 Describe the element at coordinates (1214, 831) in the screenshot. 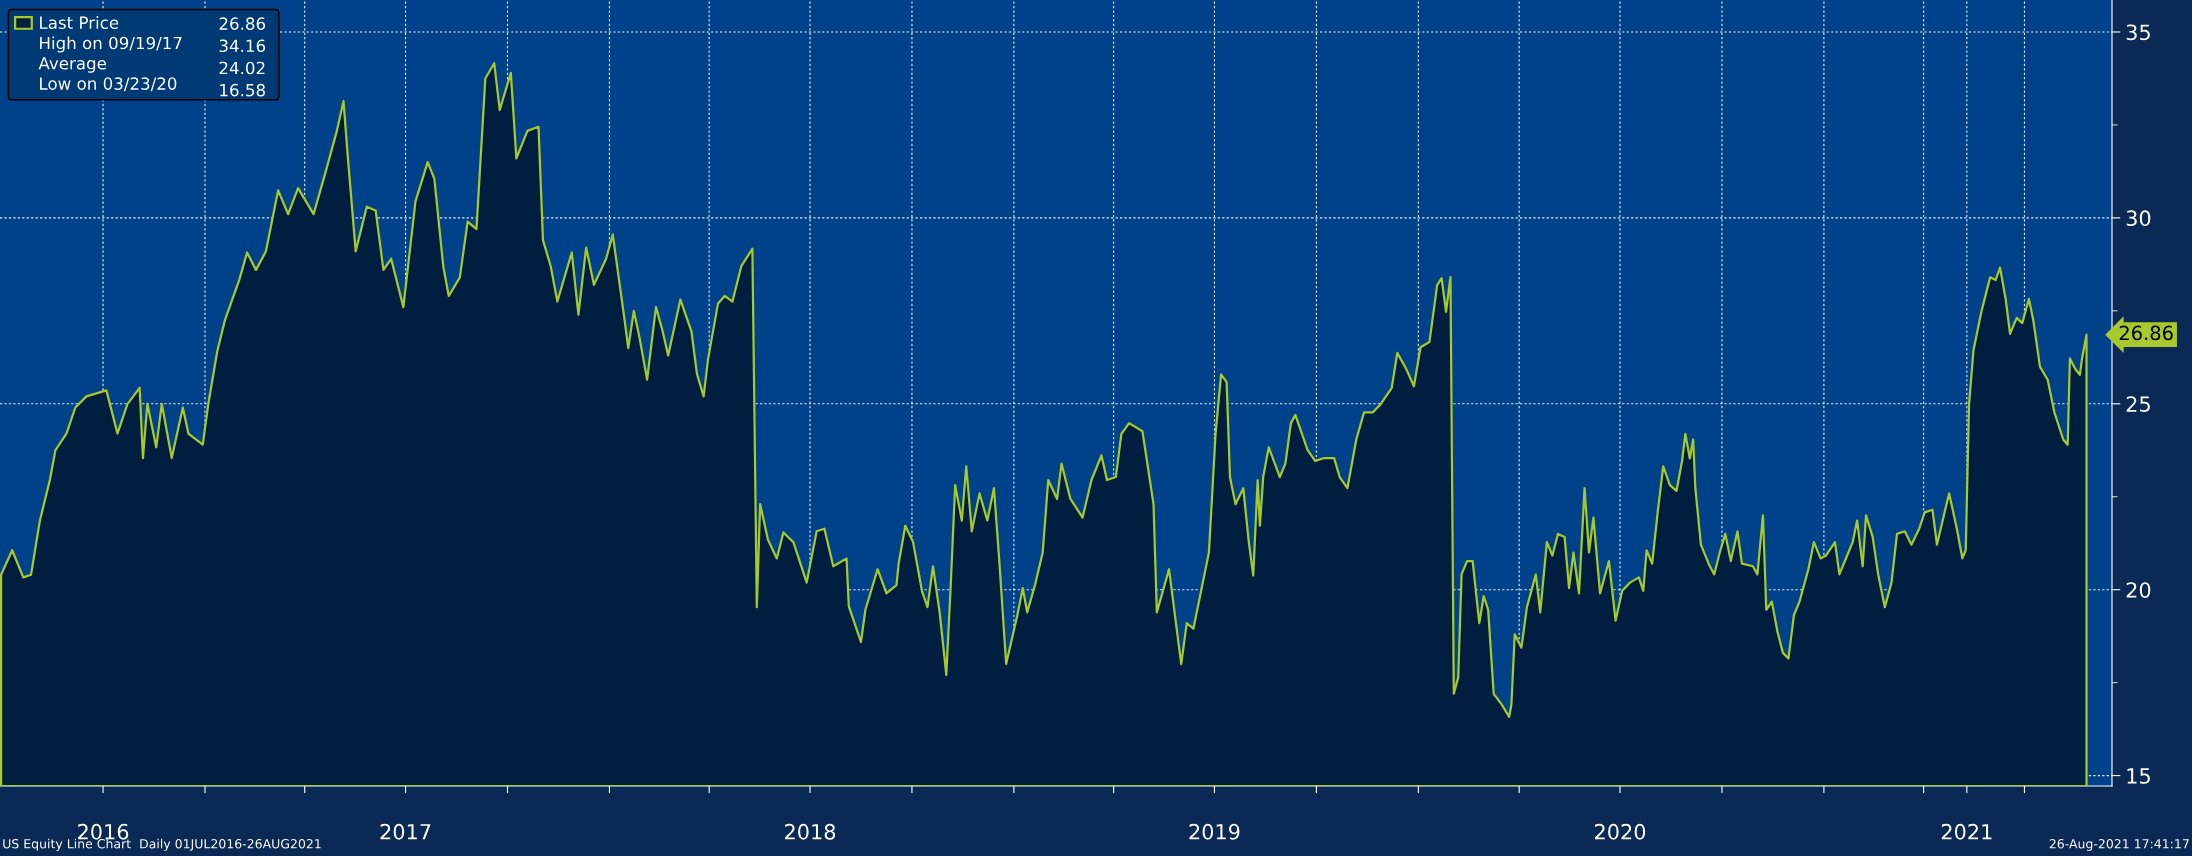

I see `x-tick-label: 2019` at that location.